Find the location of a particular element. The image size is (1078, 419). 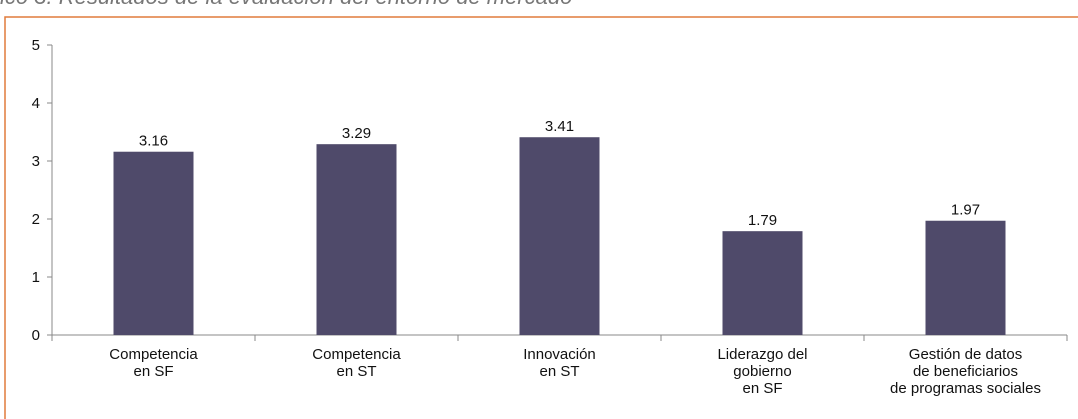

value-label: 1.97 is located at coordinates (965, 210).